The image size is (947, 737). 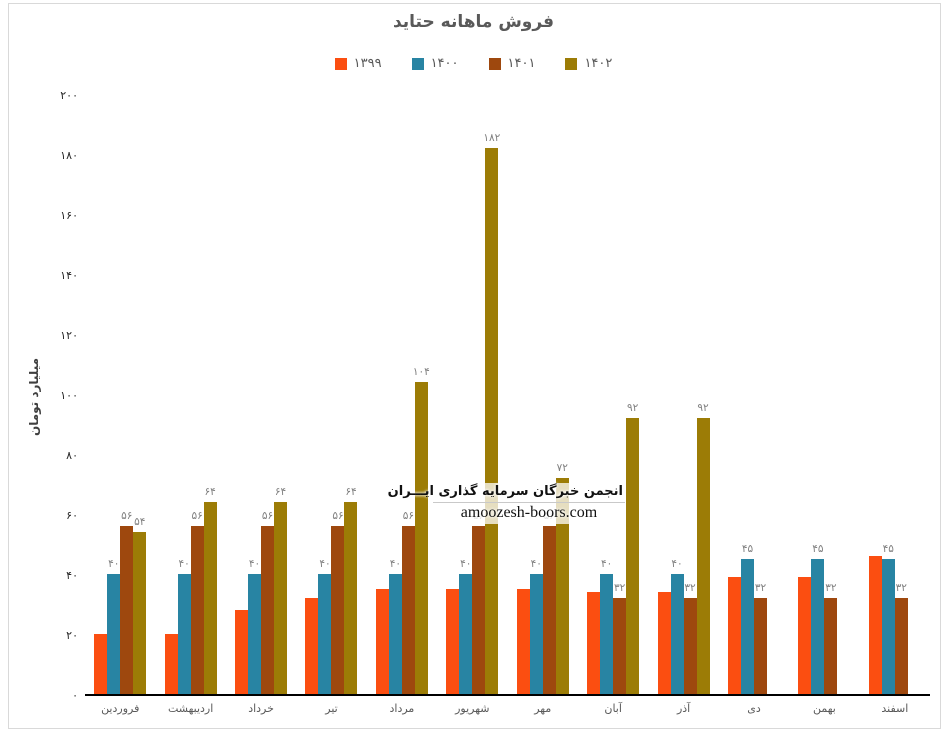 I want to click on legend-item-2: ۱۴۰۰, so click(x=435, y=63).